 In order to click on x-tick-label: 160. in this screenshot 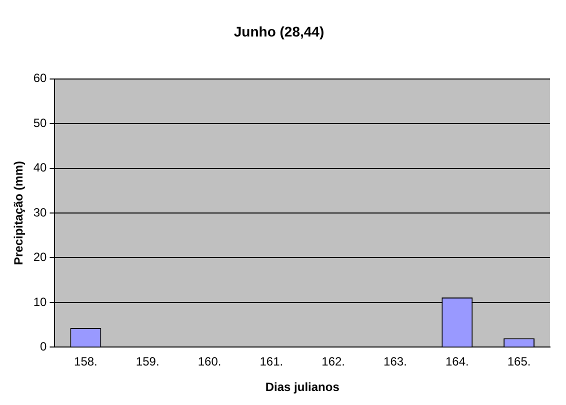, I will do `click(210, 361)`.